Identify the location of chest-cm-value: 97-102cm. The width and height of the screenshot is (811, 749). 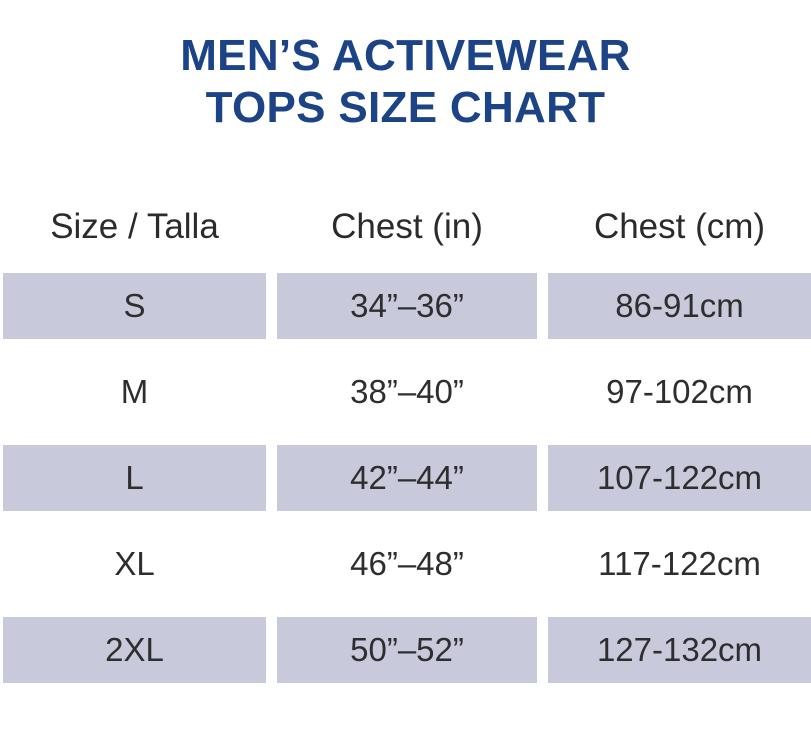
(679, 391).